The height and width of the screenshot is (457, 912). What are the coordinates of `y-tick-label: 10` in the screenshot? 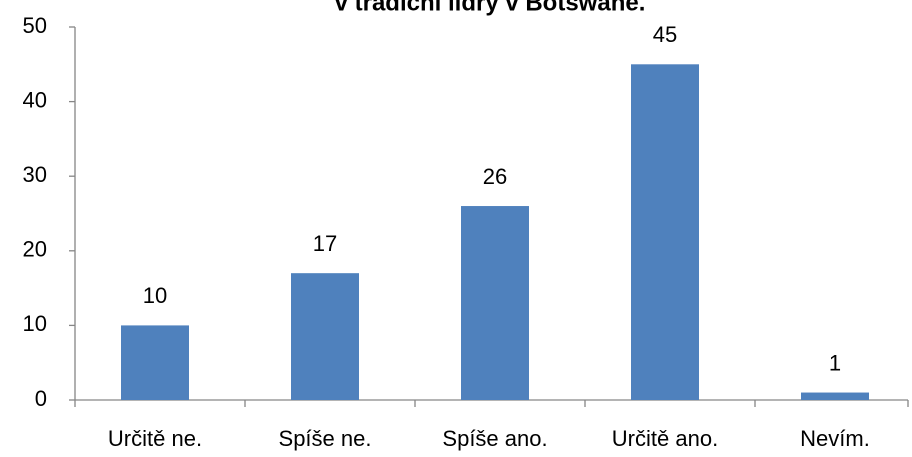 It's located at (35, 323).